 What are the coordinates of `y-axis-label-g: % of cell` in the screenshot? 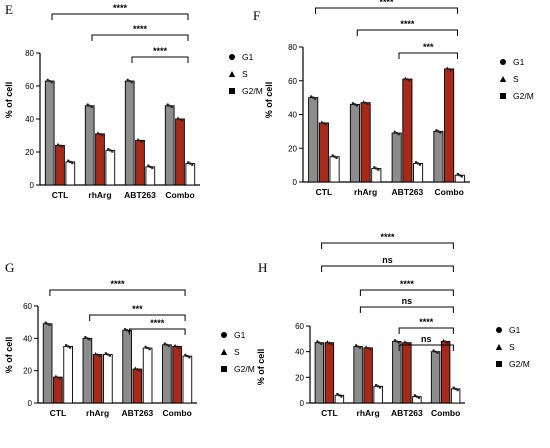 It's located at (9, 355).